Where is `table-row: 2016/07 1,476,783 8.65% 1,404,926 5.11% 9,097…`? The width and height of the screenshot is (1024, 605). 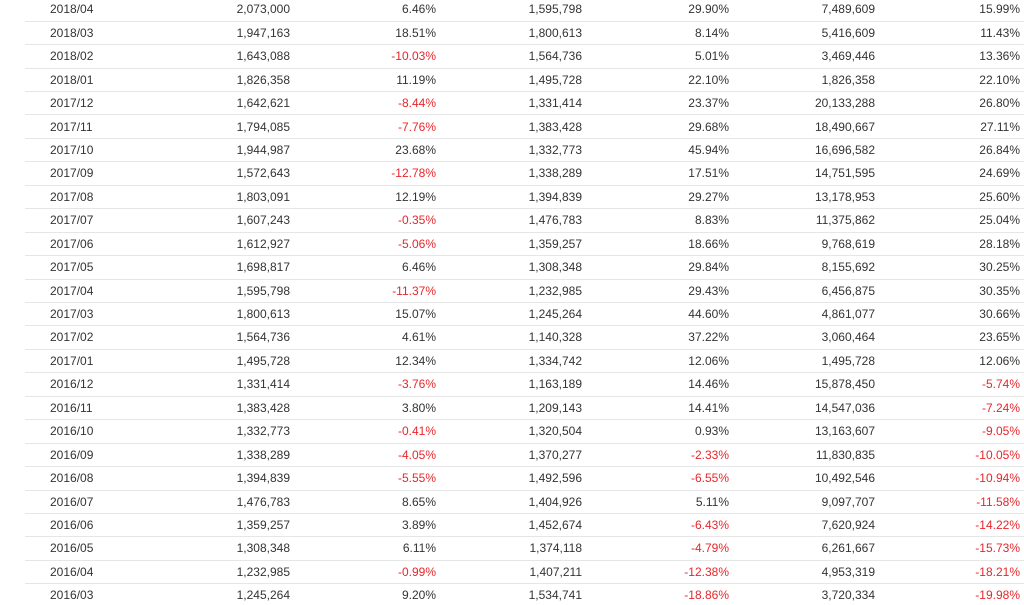 table-row: 2016/07 1,476,783 8.65% 1,404,926 5.11% 9,097… is located at coordinates (512, 502).